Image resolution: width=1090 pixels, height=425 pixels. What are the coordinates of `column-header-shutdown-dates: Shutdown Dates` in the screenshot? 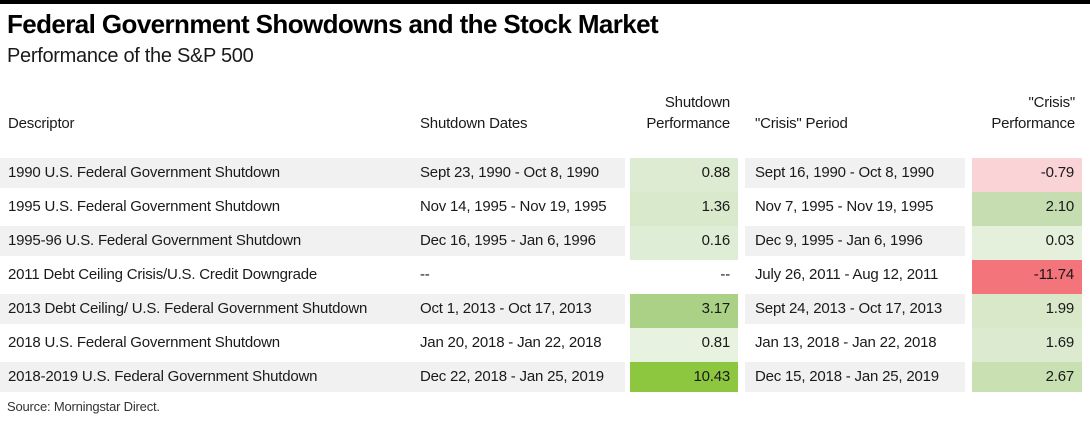 It's located at (474, 123).